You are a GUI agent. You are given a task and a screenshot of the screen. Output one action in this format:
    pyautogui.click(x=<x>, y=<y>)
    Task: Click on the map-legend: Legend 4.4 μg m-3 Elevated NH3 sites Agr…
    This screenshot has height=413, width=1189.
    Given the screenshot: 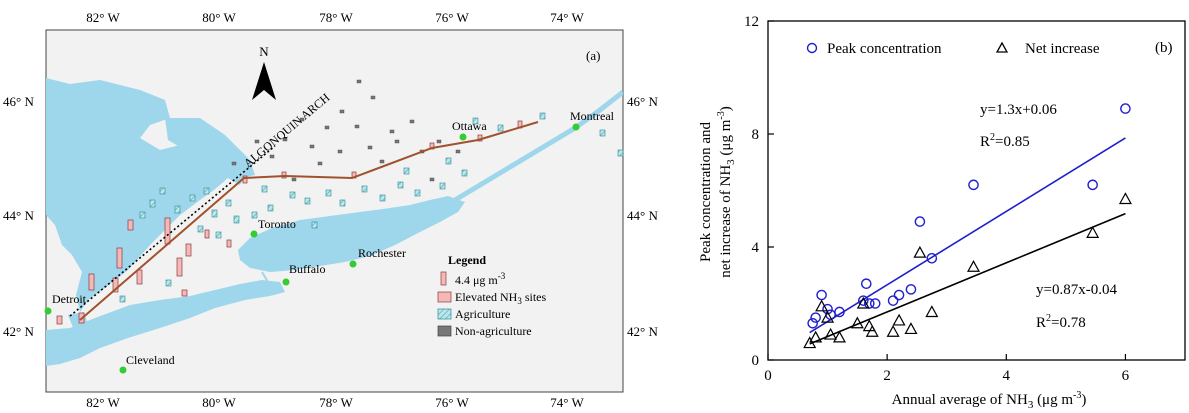 What is the action you would take?
    pyautogui.click(x=491, y=295)
    